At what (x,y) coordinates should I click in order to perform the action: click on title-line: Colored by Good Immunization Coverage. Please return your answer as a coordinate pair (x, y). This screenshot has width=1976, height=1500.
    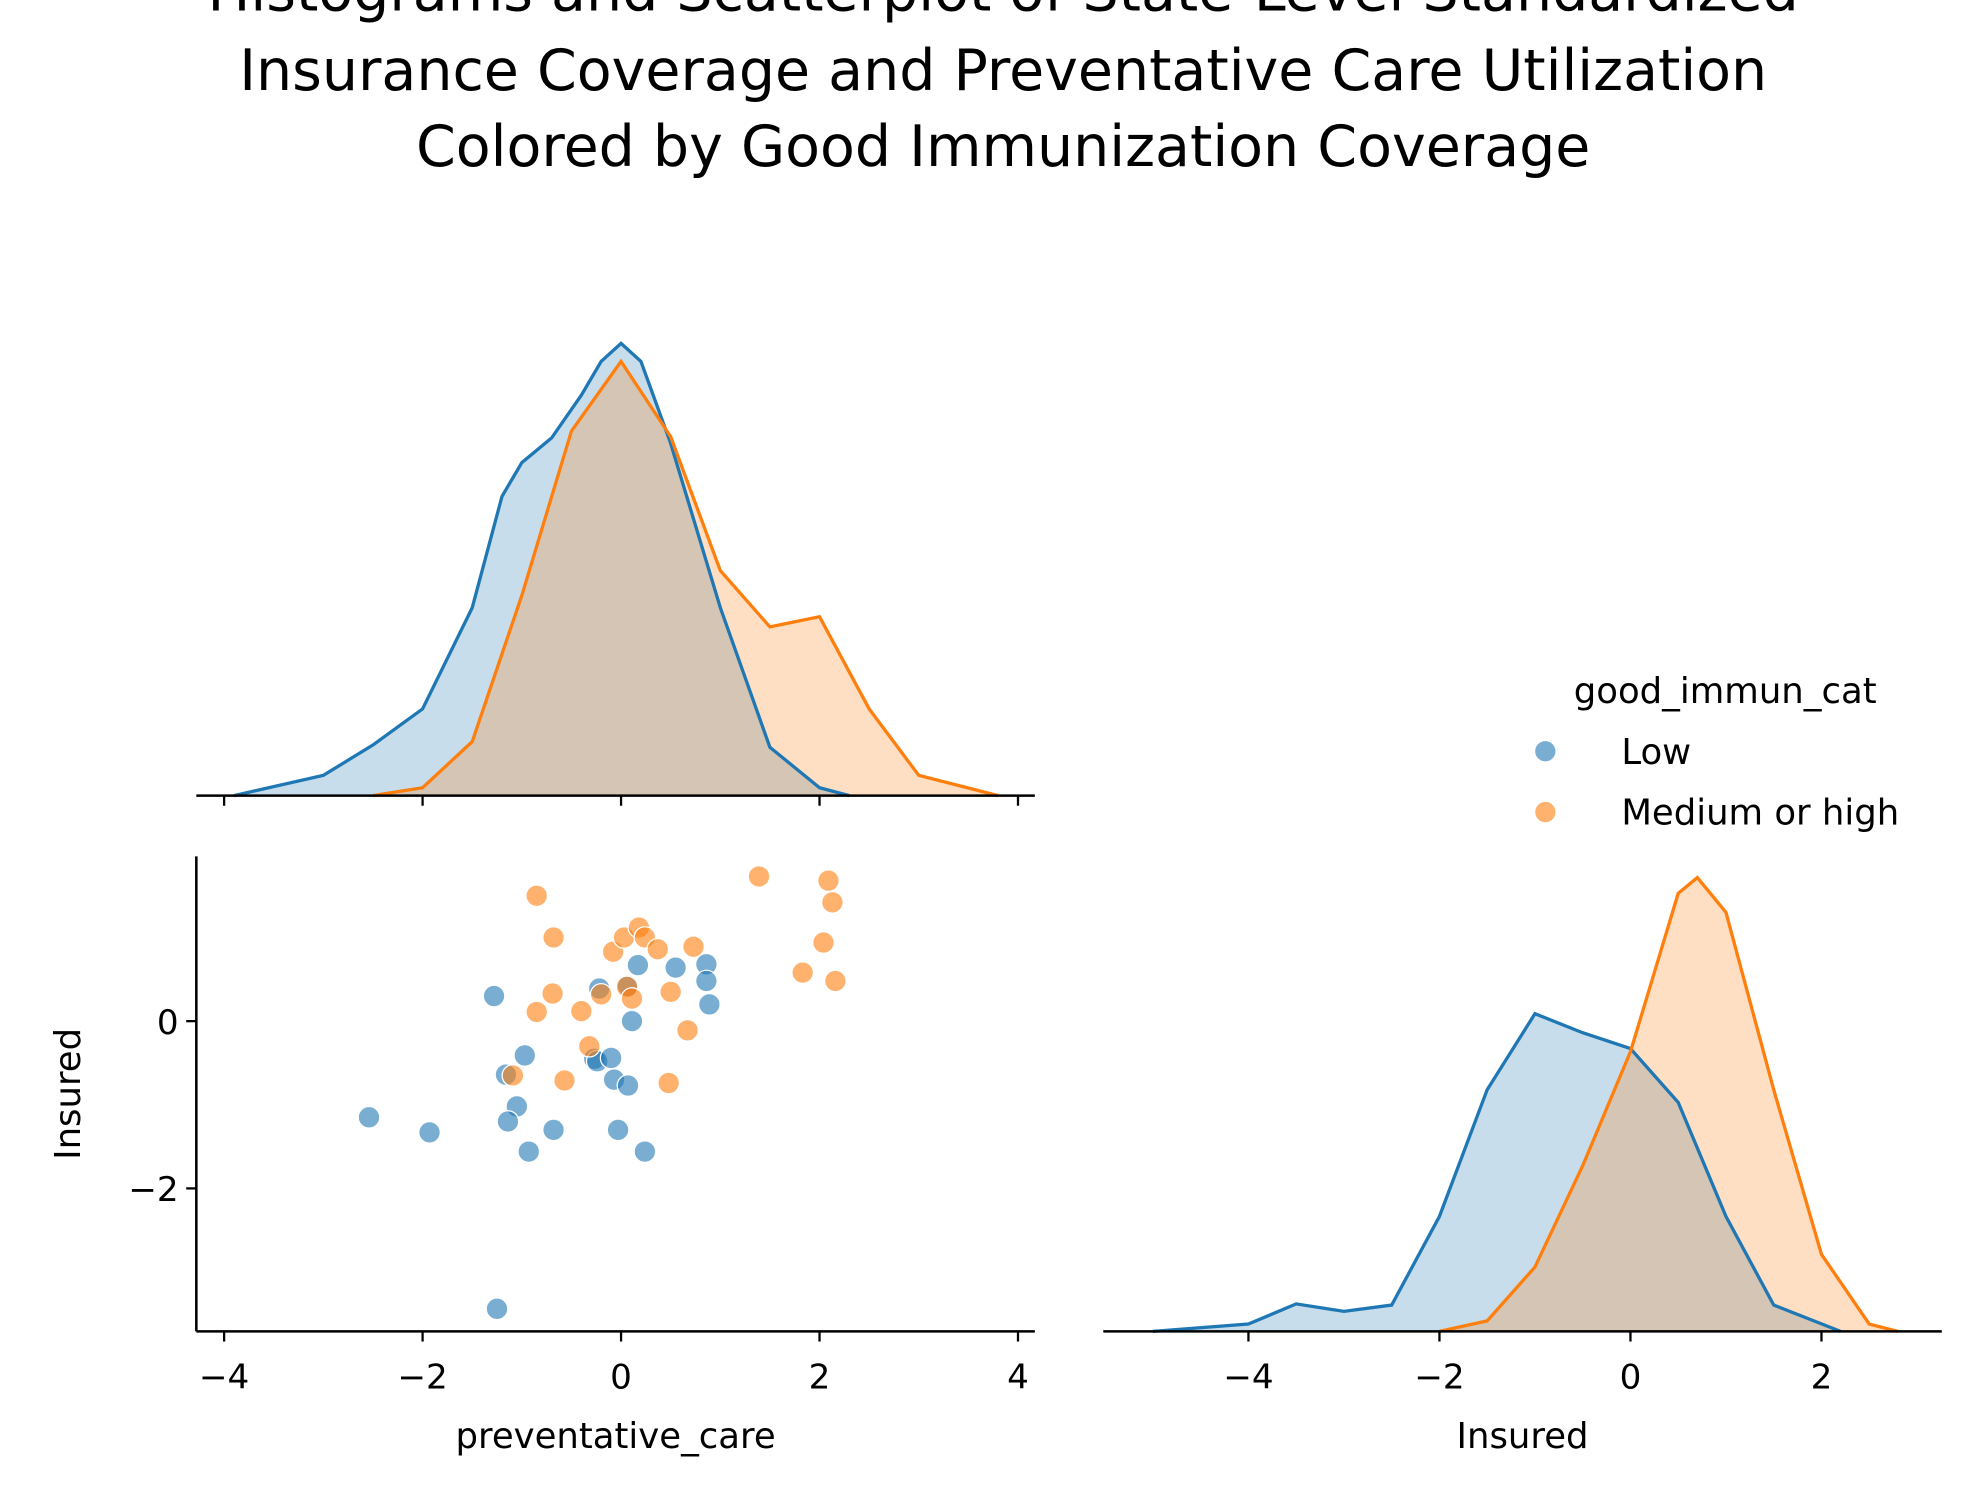
    Looking at the image, I should click on (1003, 147).